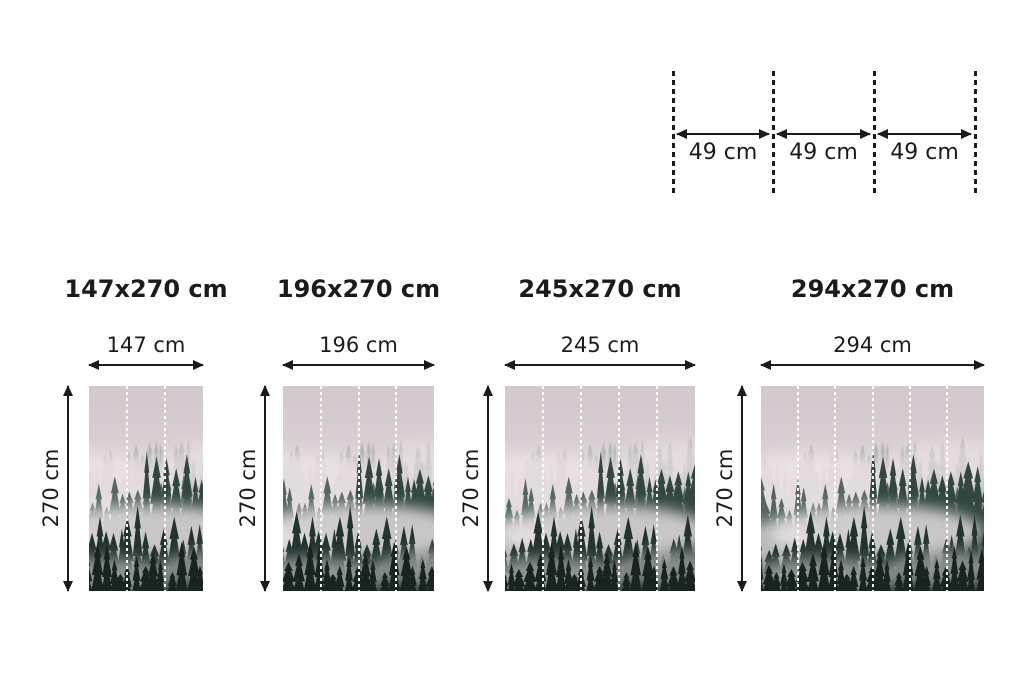 The image size is (1024, 680). What do you see at coordinates (146, 345) in the screenshot?
I see `width-label: 147 cm` at bounding box center [146, 345].